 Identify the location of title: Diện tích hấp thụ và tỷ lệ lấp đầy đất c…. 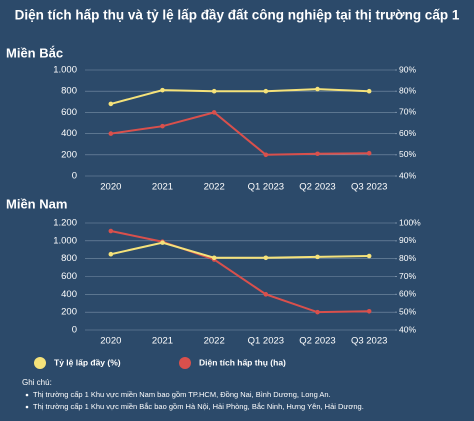
(237, 15).